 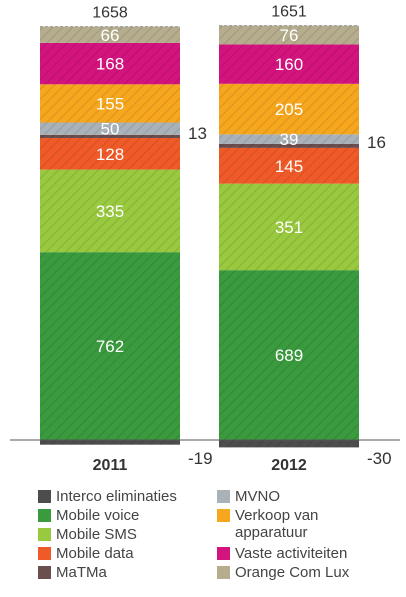 I want to click on legend-item: Mobile data, so click(x=122, y=553).